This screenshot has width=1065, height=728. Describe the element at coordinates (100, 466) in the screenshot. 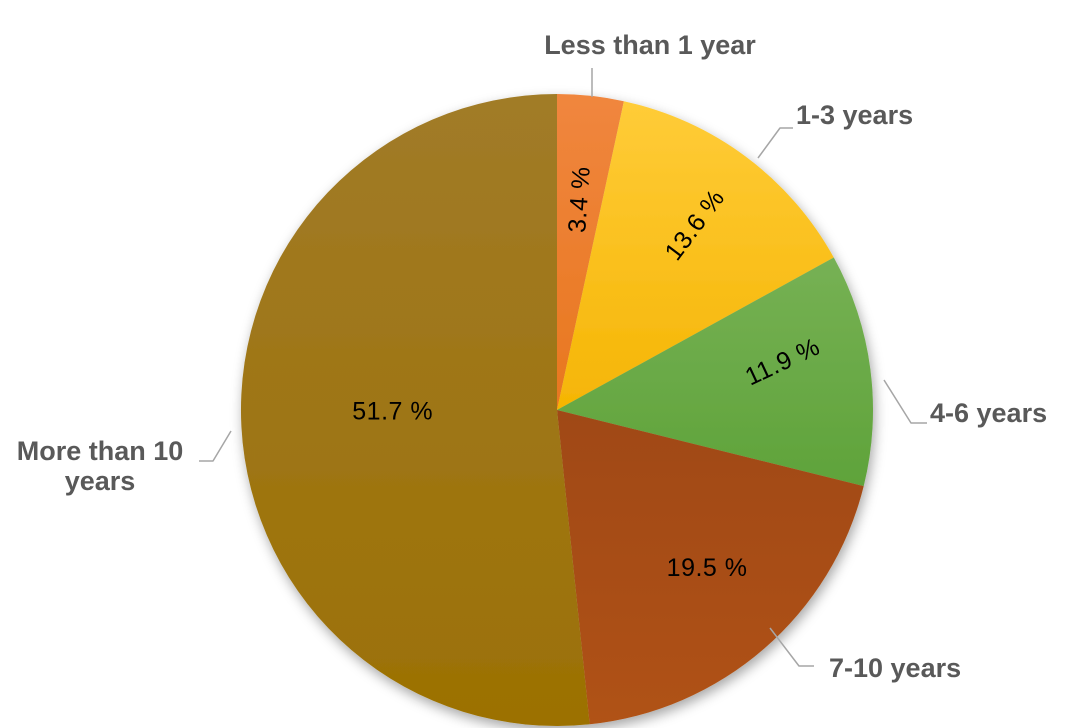

I see `category-label-more-than-10-years: More than 10 years` at that location.